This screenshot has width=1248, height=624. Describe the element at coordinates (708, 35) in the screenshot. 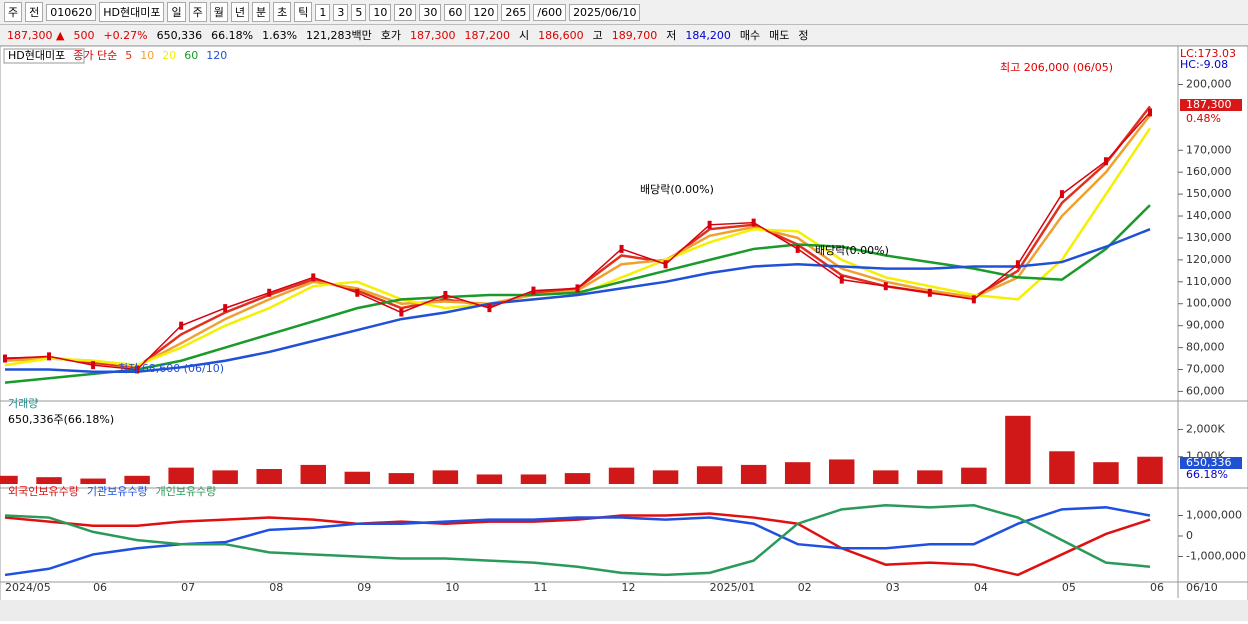

I see `quote-item: 184,200` at that location.